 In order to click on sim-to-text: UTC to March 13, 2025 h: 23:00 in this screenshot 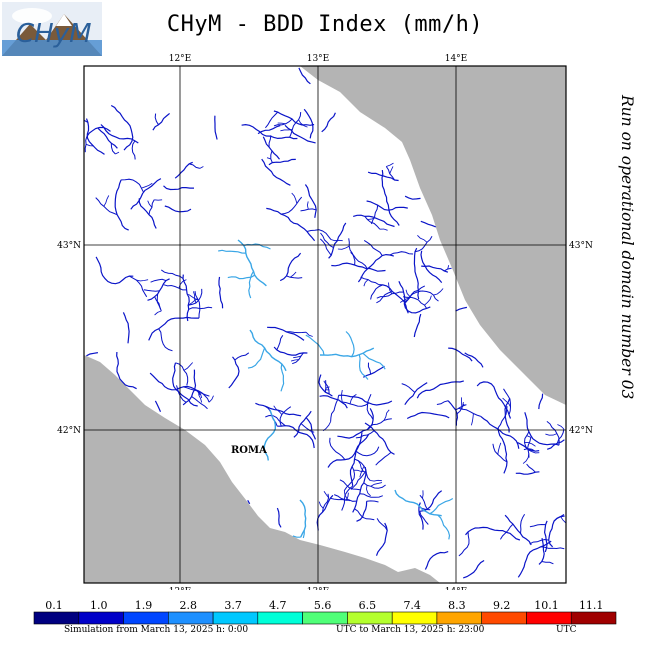, I will do `click(410, 630)`.